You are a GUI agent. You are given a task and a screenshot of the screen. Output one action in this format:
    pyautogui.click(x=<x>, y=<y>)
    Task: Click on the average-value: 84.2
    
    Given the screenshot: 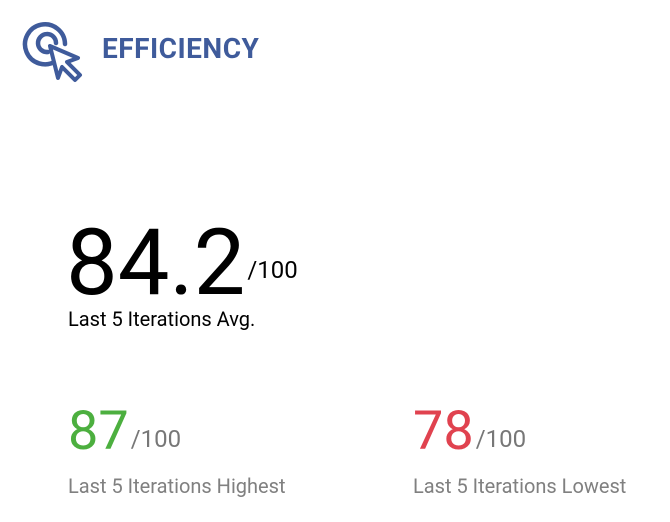 What is the action you would take?
    pyautogui.click(x=156, y=263)
    